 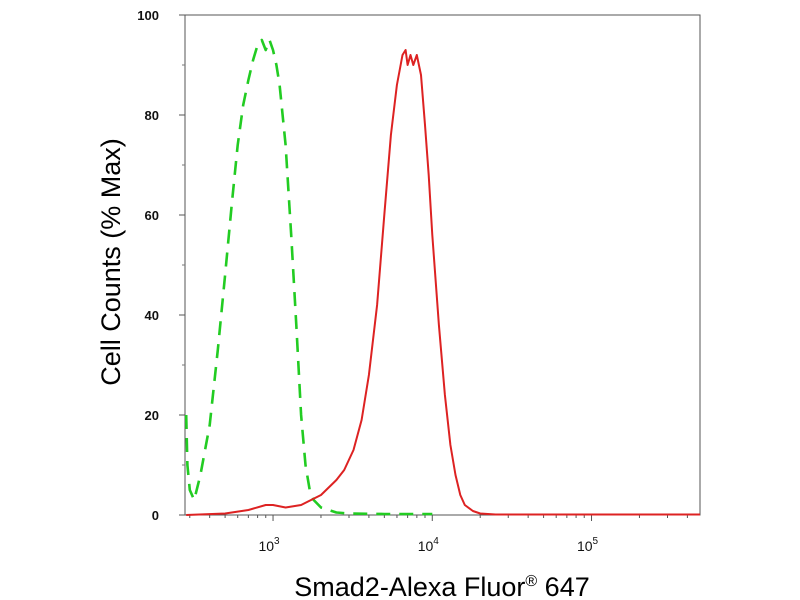 What do you see at coordinates (111, 262) in the screenshot?
I see `y-axis-title: Cell Counts (% Max)` at bounding box center [111, 262].